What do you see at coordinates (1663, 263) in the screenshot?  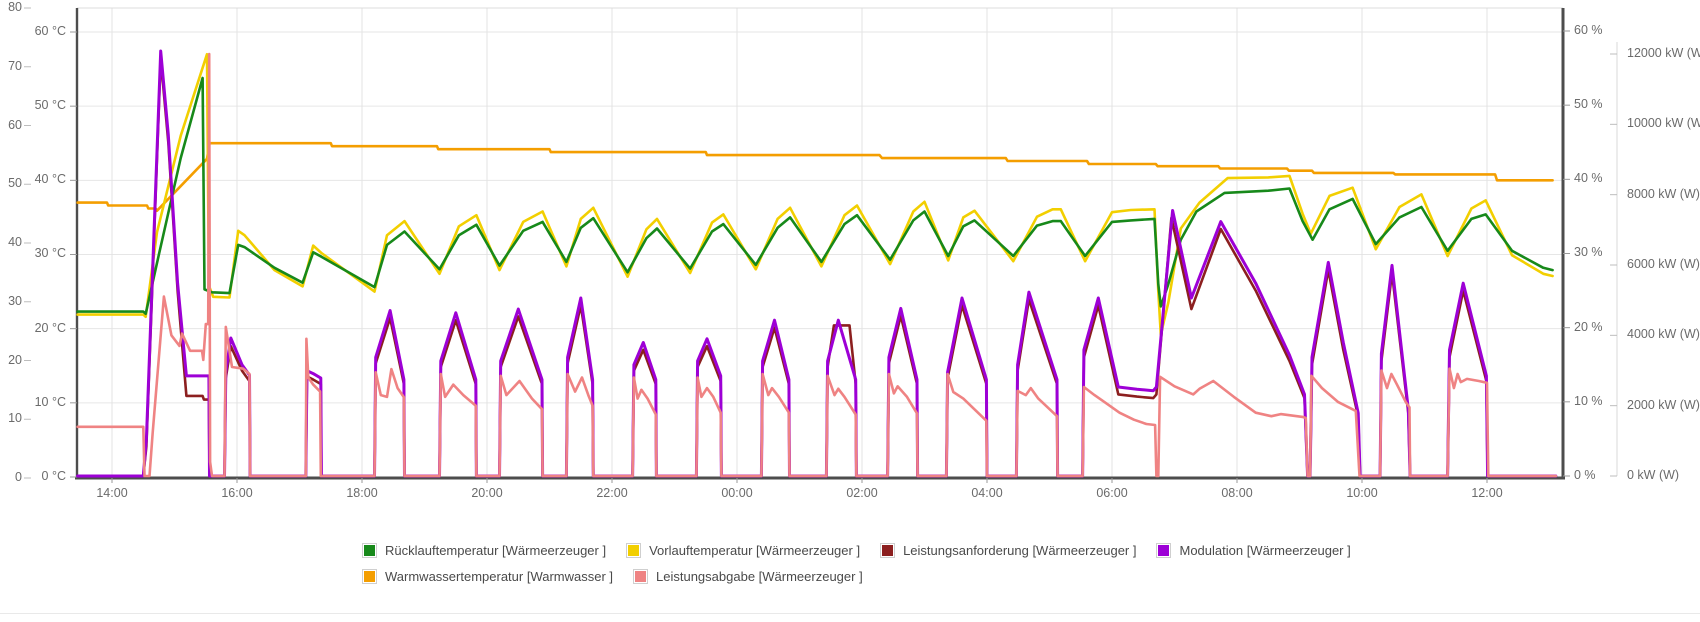 I see `power-axis-label: 6000 kW (W)` at bounding box center [1663, 263].